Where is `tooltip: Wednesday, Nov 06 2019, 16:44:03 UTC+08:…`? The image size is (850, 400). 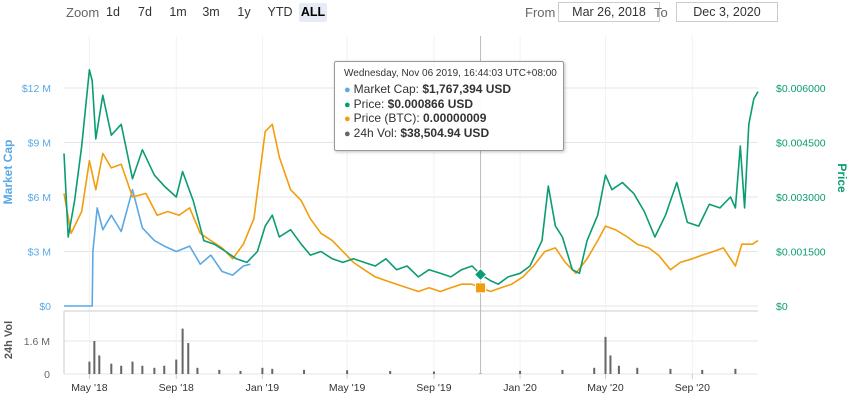
tooltip: Wednesday, Nov 06 2019, 16:44:03 UTC+08:… is located at coordinates (449, 106).